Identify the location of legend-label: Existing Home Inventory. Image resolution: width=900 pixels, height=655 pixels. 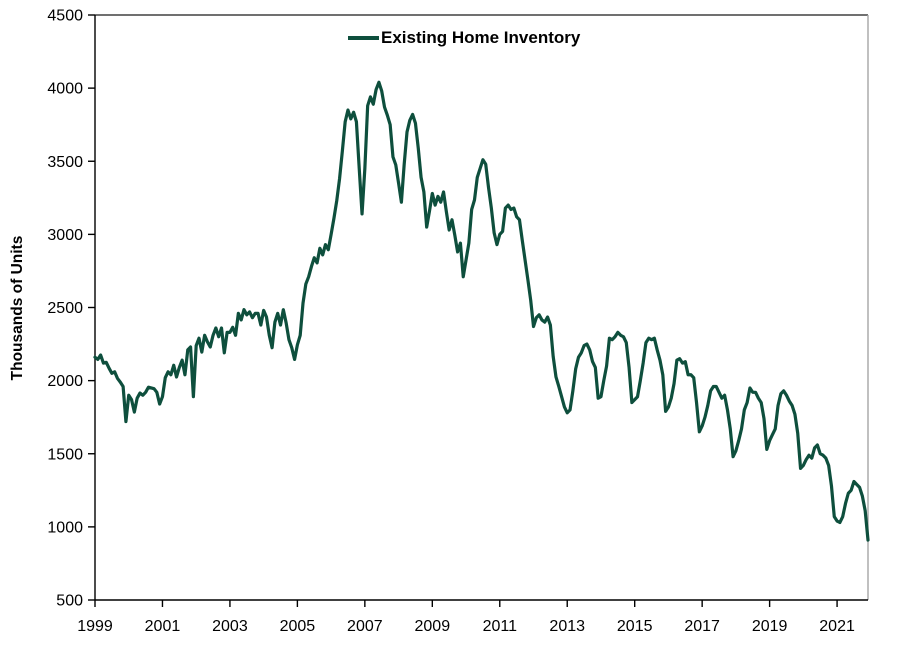
(481, 37).